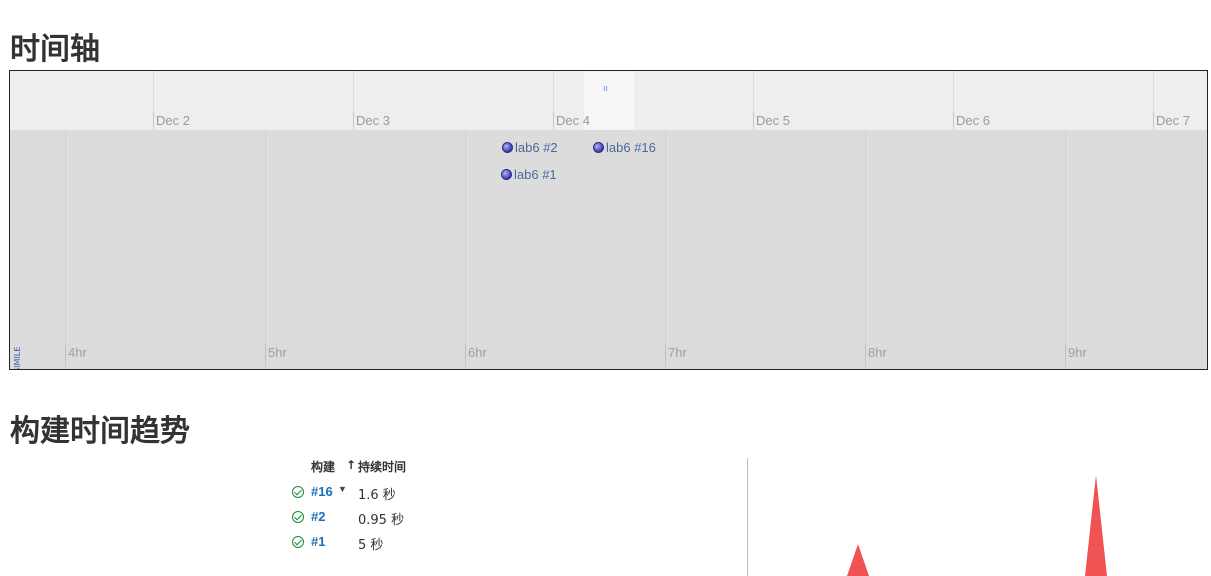 The width and height of the screenshot is (1211, 576). I want to click on hour-tick-label: 7hr, so click(676, 353).